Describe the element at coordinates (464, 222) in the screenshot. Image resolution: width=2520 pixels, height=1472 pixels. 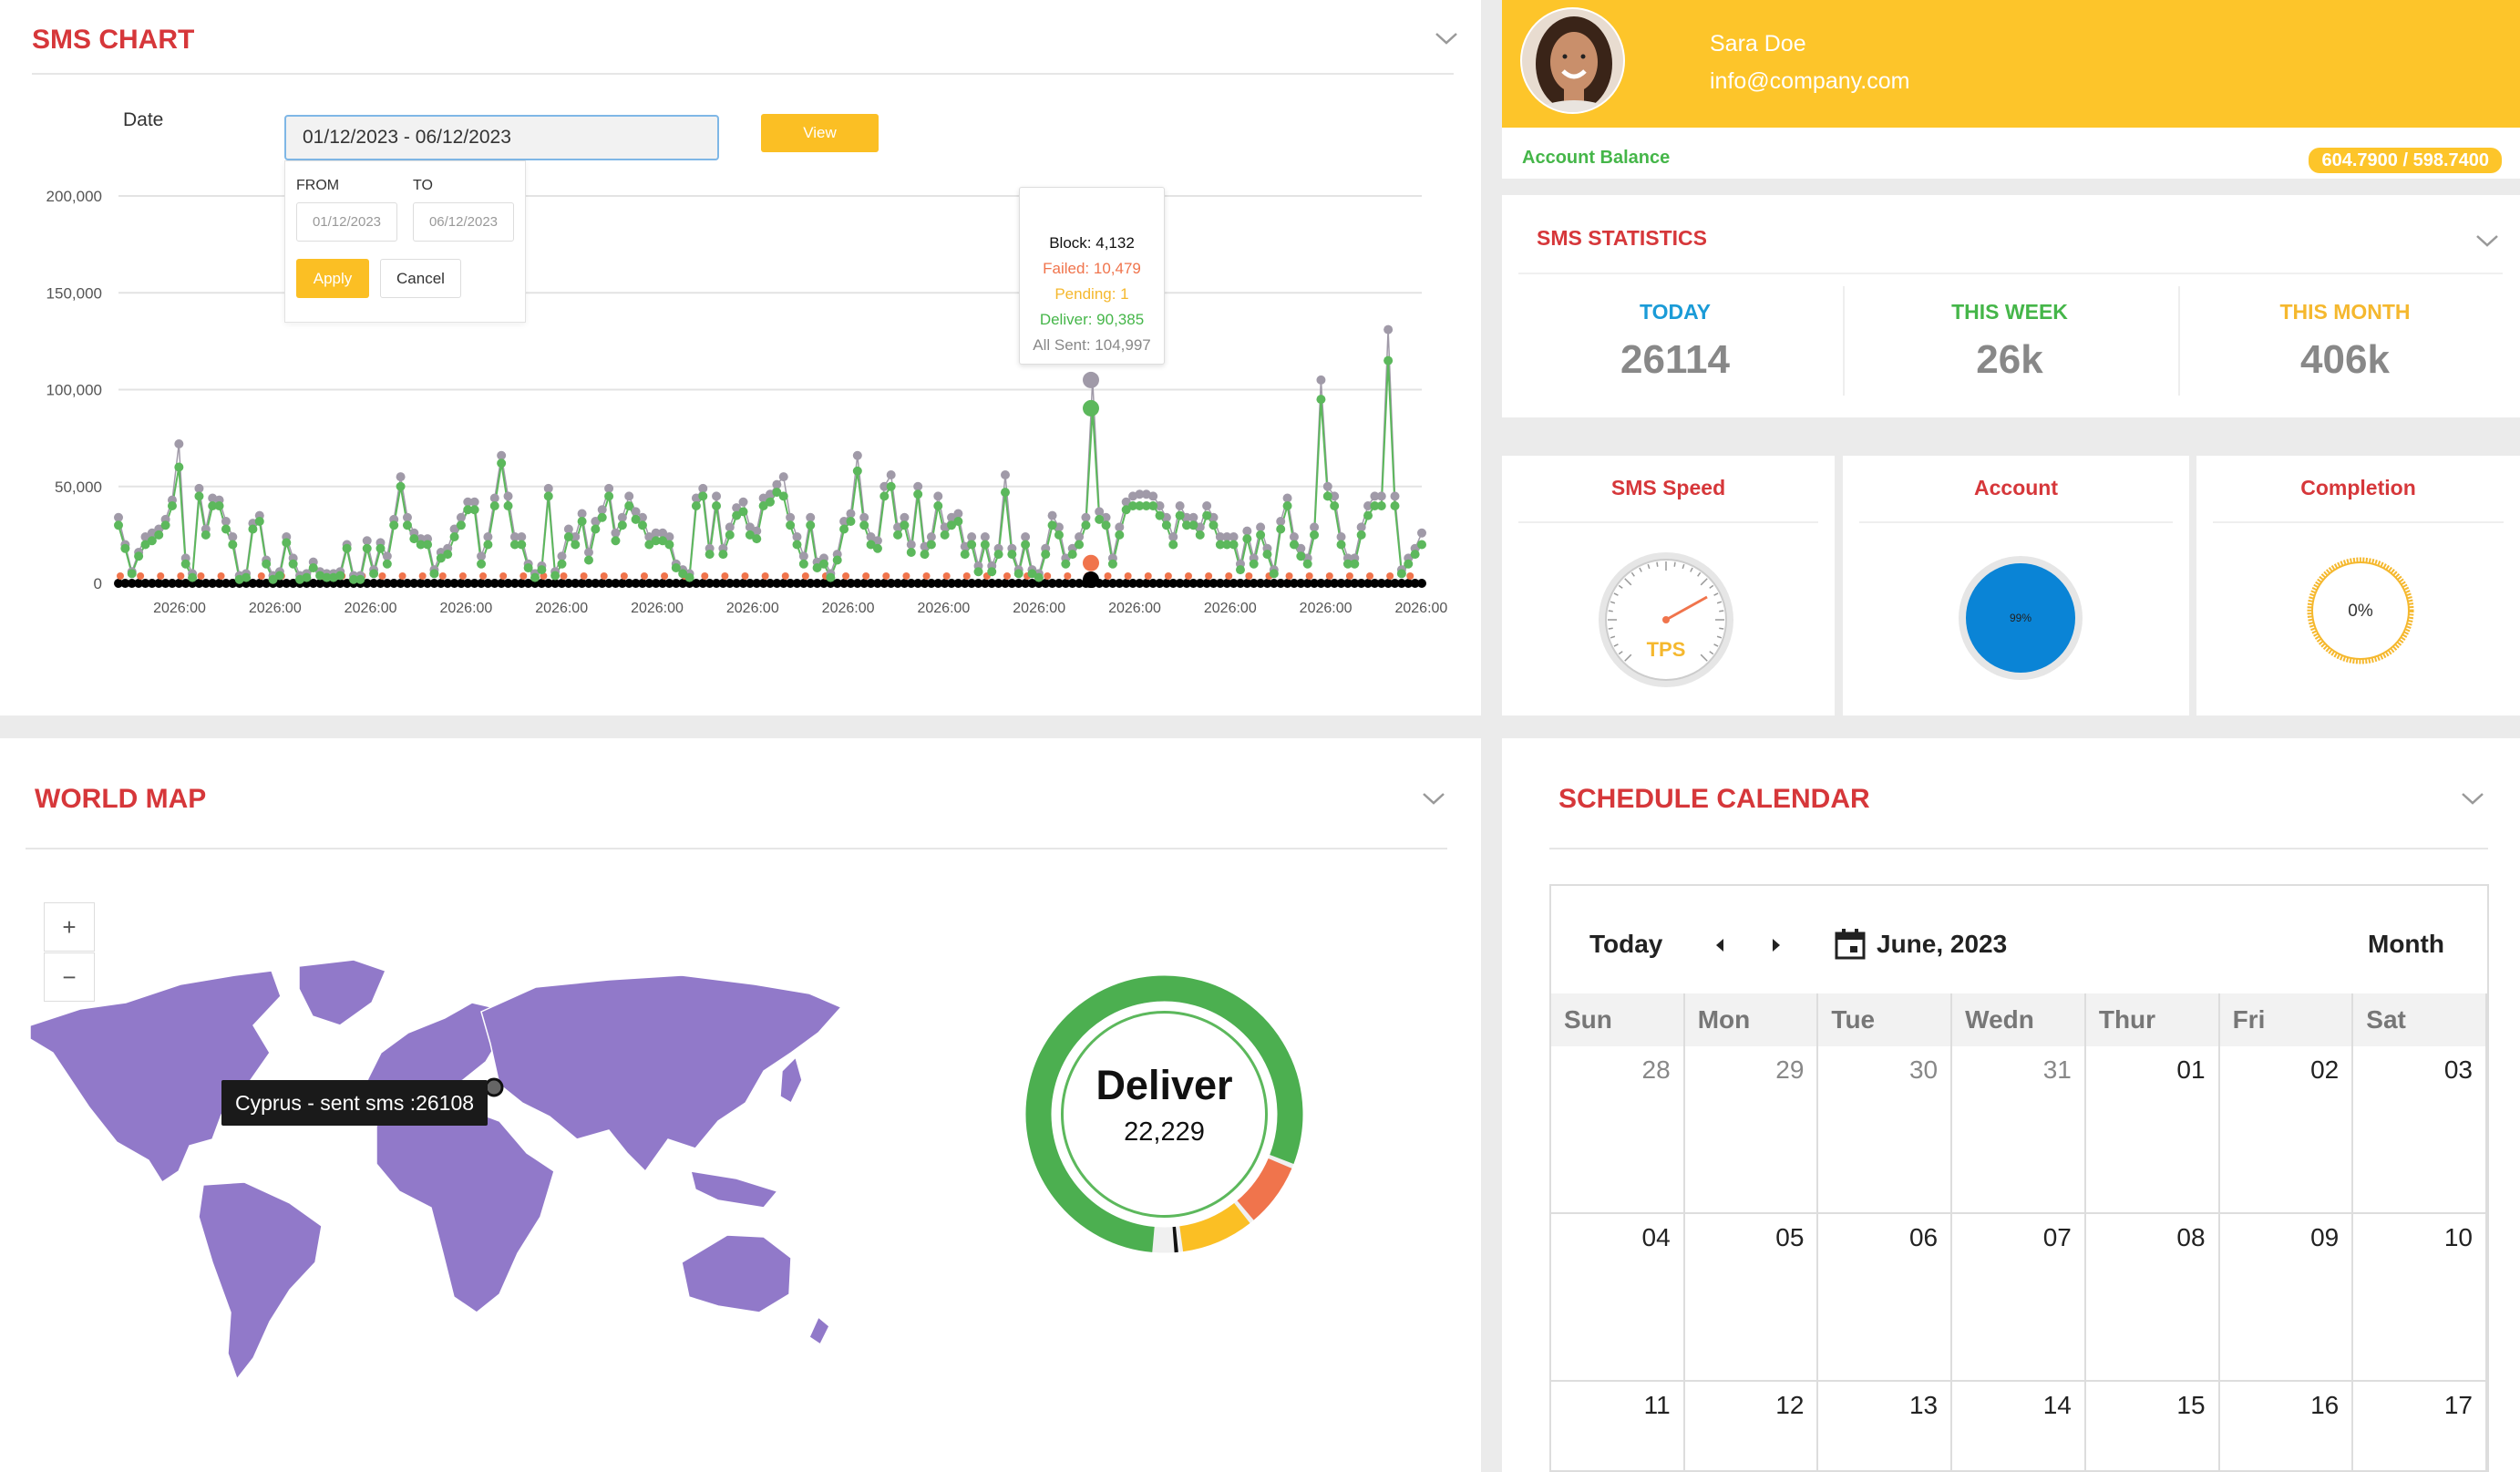
I see `to-date-input: 06/12/2023` at that location.